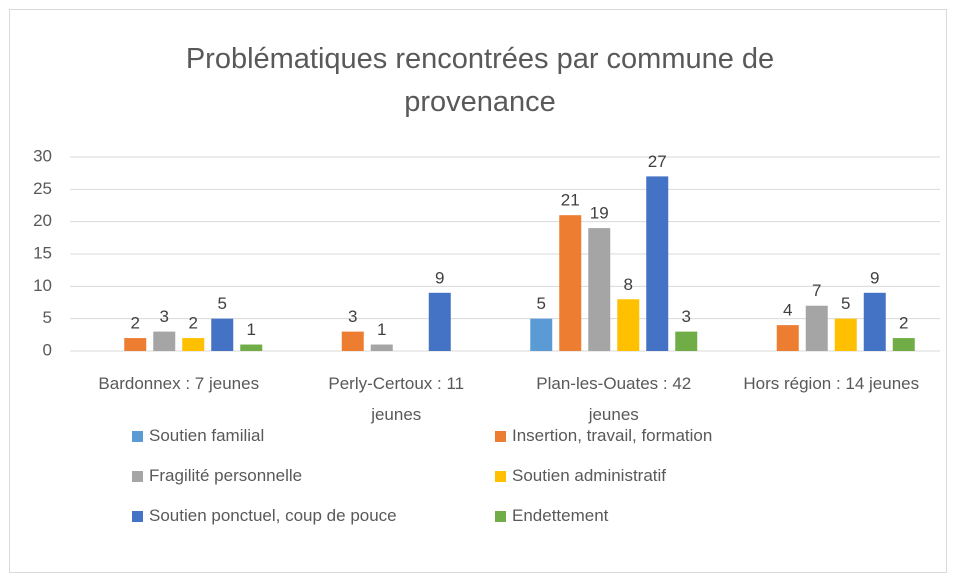 Image resolution: width=958 pixels, height=583 pixels. What do you see at coordinates (42, 252) in the screenshot?
I see `y-tick-label: 15` at bounding box center [42, 252].